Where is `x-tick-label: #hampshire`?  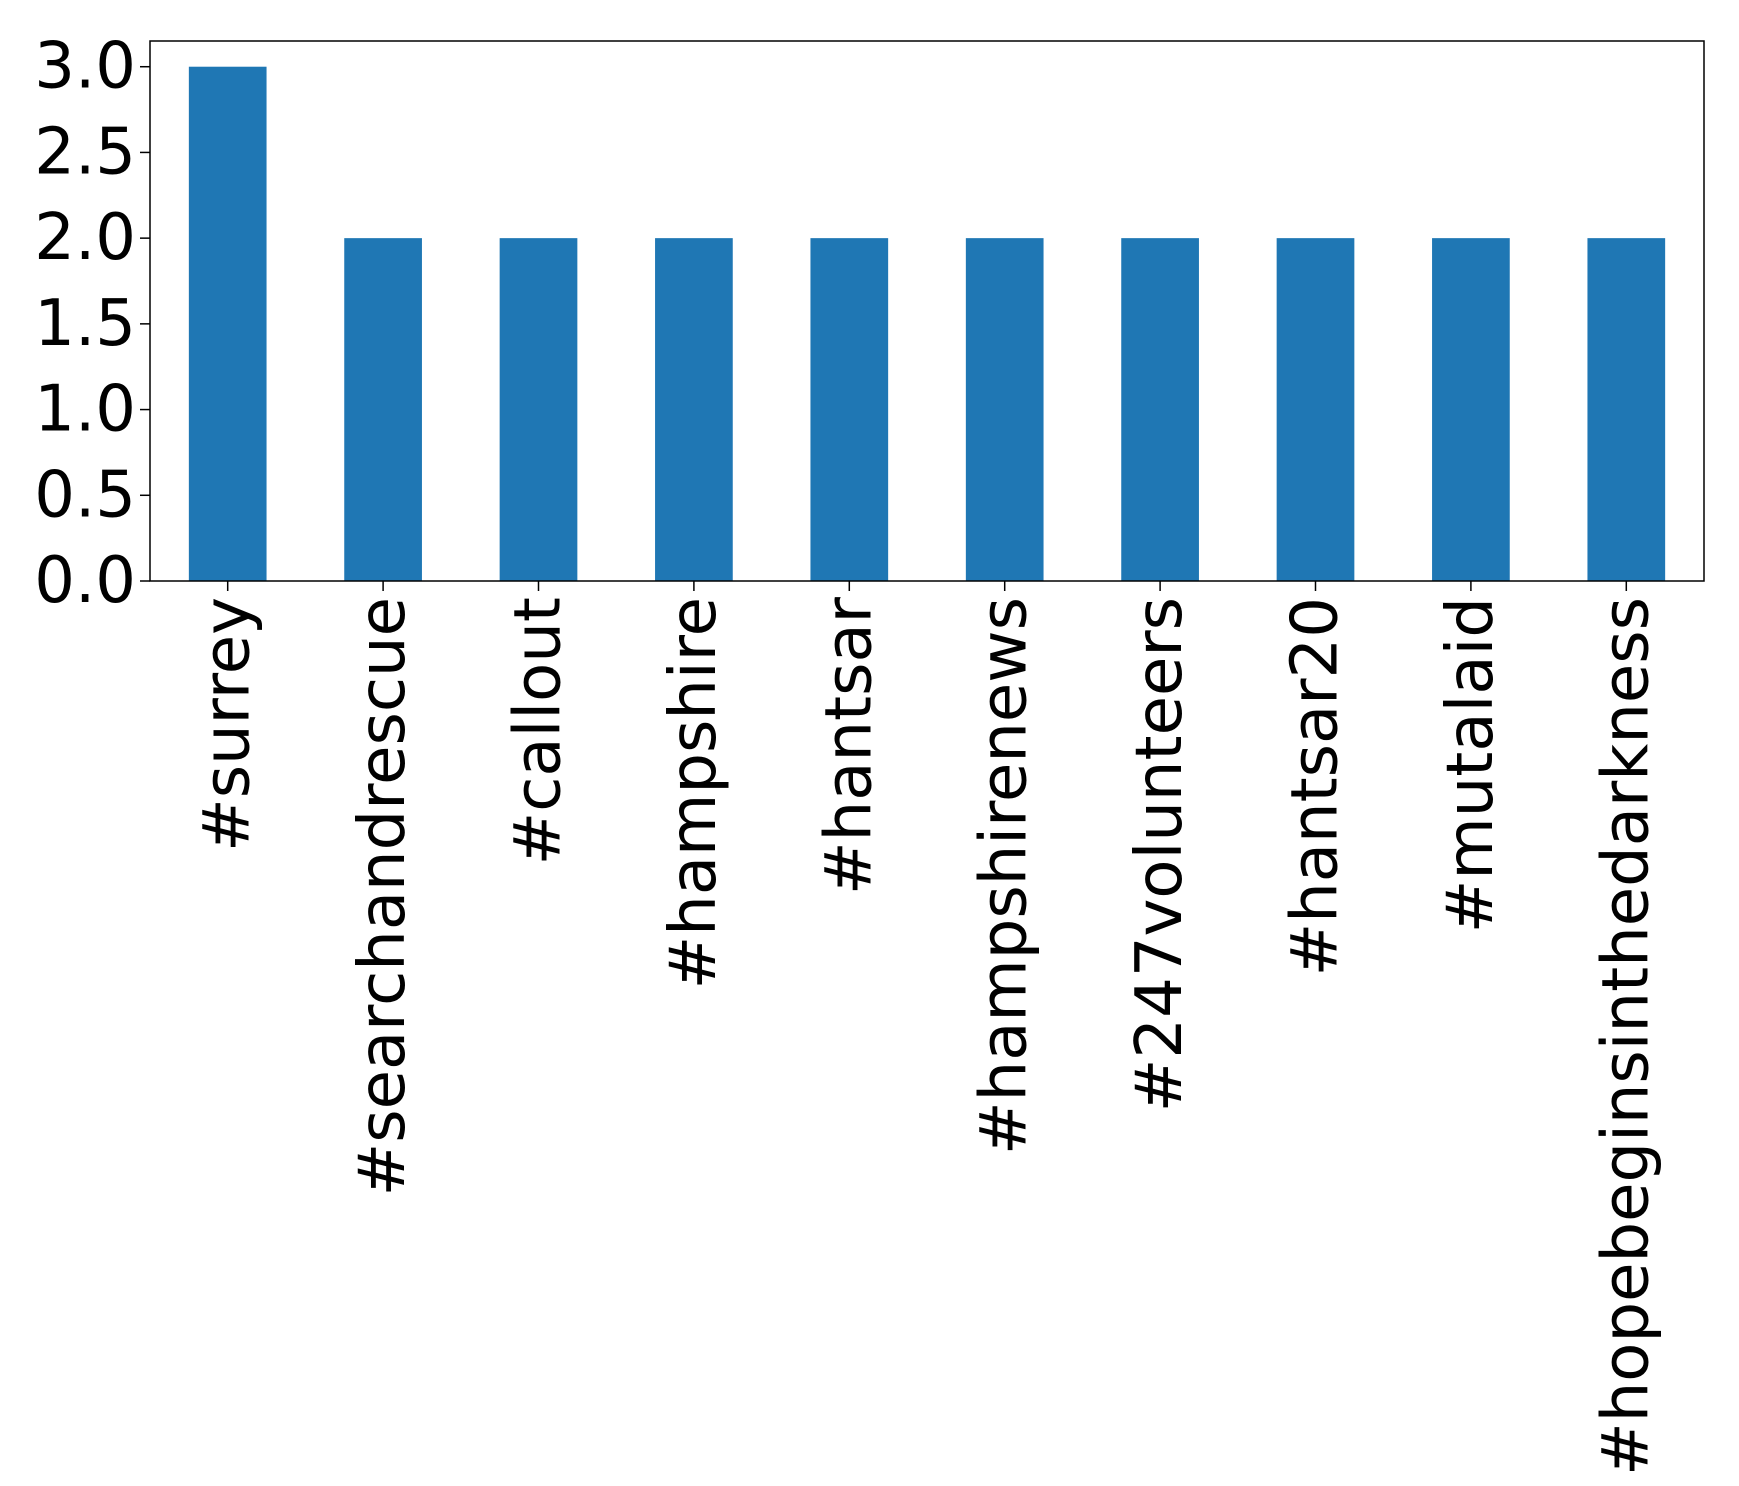
x-tick-label: #hampshire is located at coordinates (694, 793).